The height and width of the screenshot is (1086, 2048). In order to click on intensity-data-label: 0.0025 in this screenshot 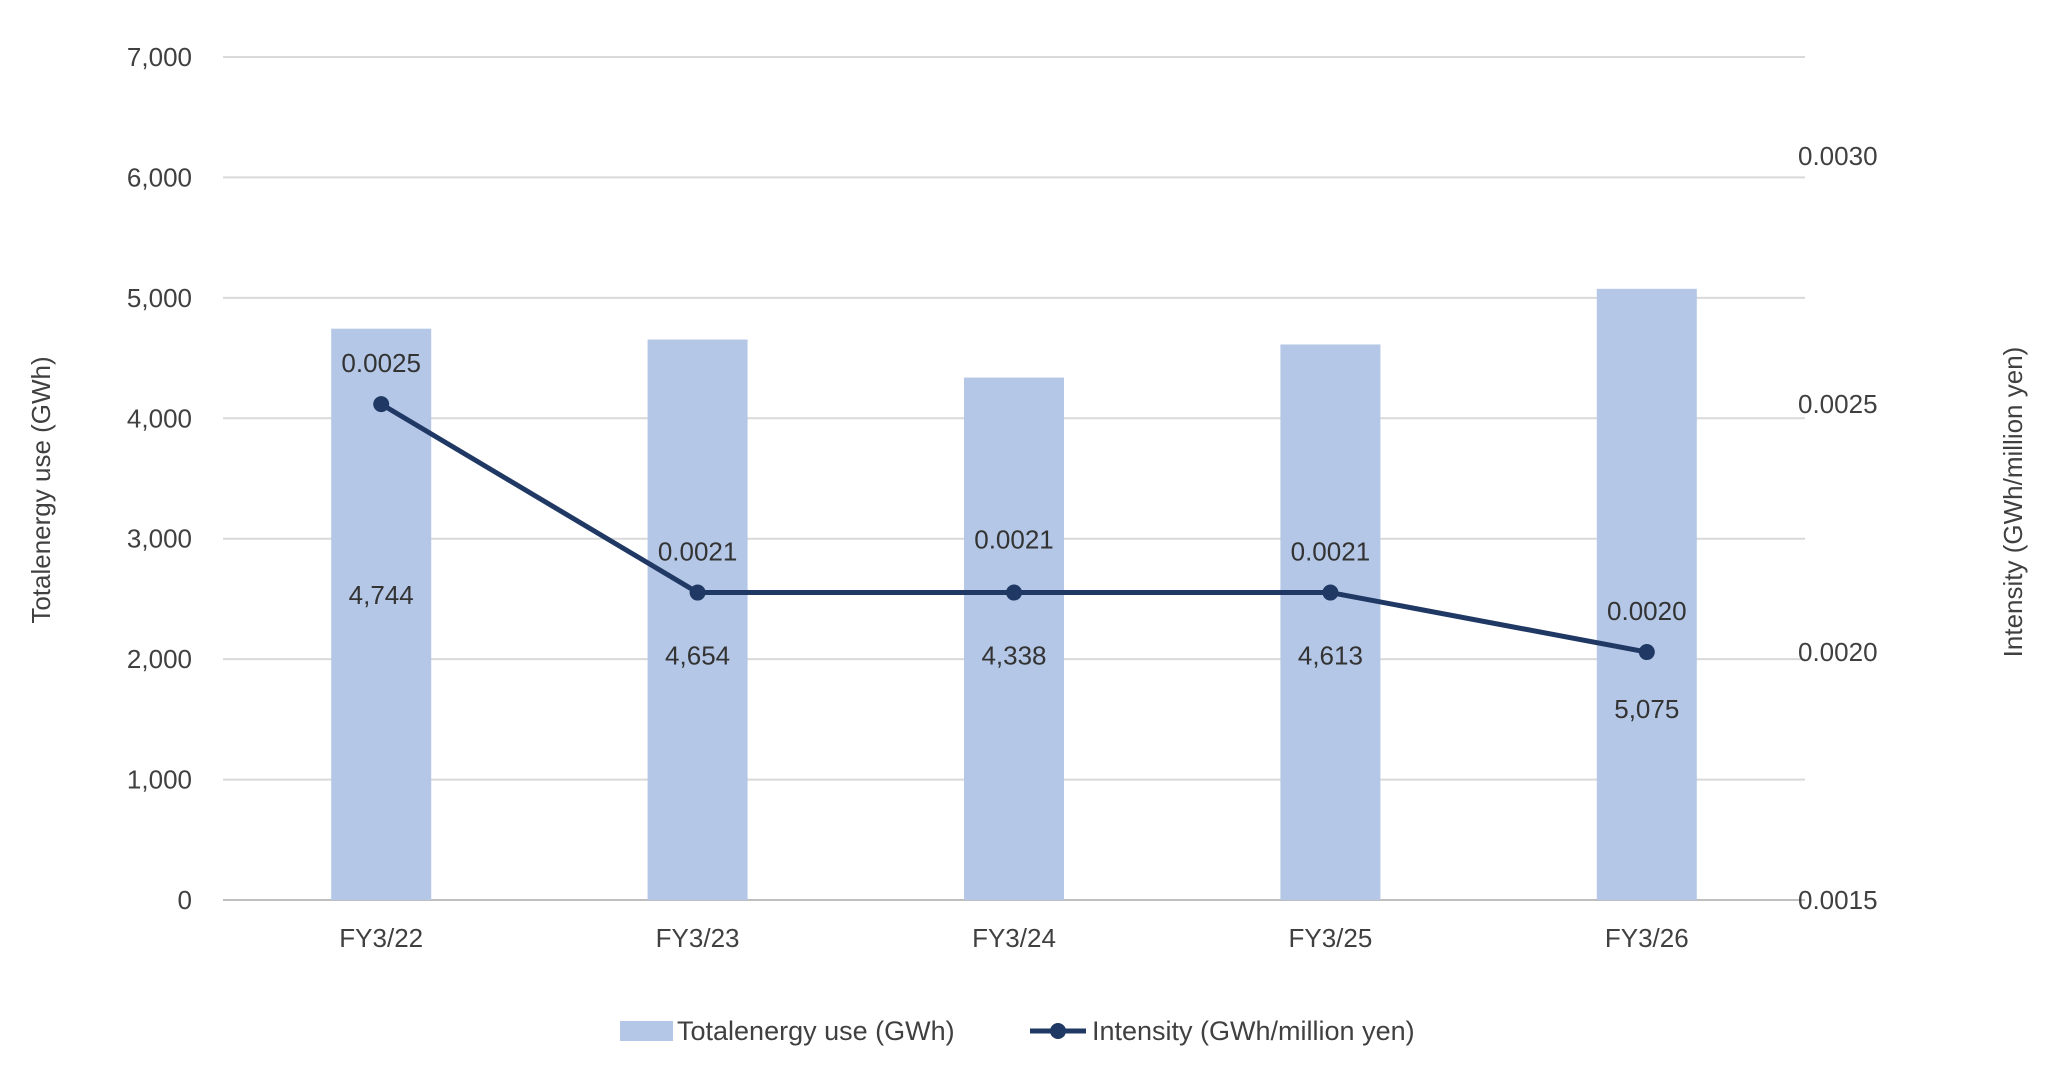, I will do `click(381, 363)`.